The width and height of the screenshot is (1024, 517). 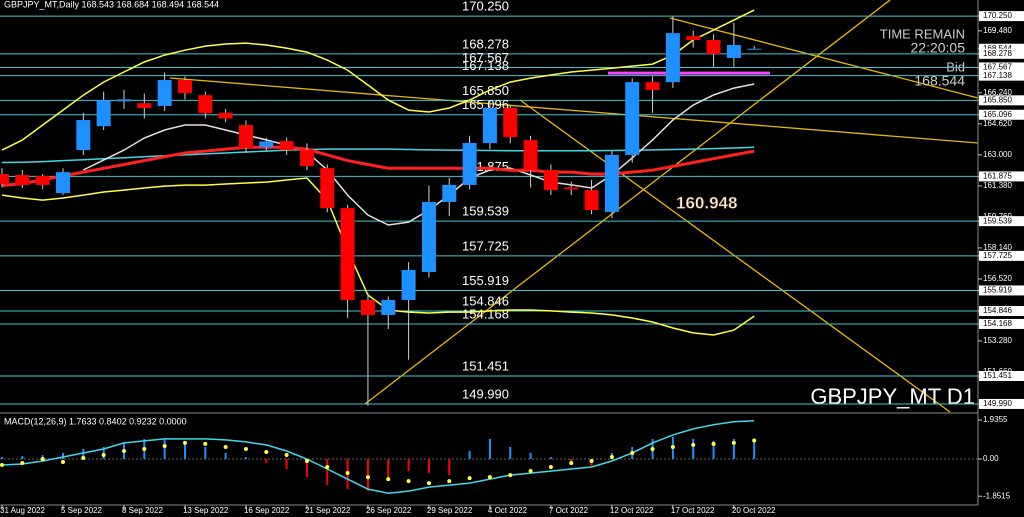 I want to click on level-label: 155.919, so click(x=485, y=280).